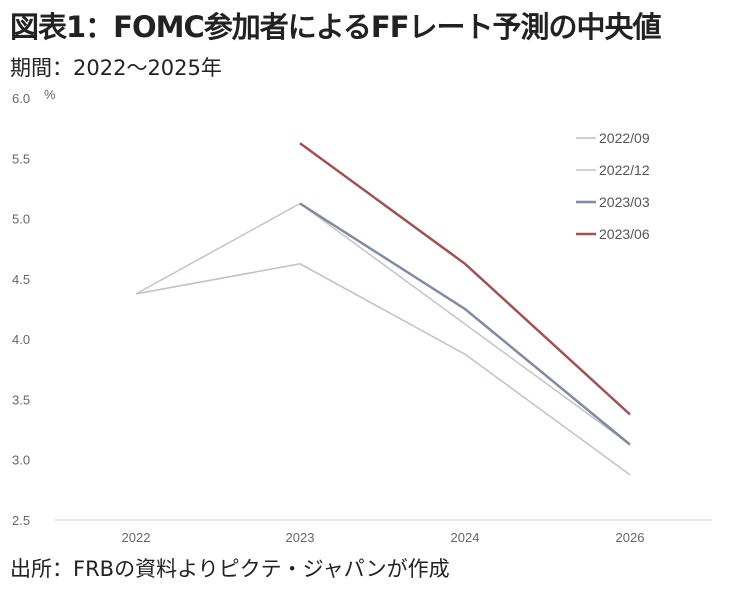 This screenshot has width=731, height=593. I want to click on x-tick-label: 2023, so click(300, 537).